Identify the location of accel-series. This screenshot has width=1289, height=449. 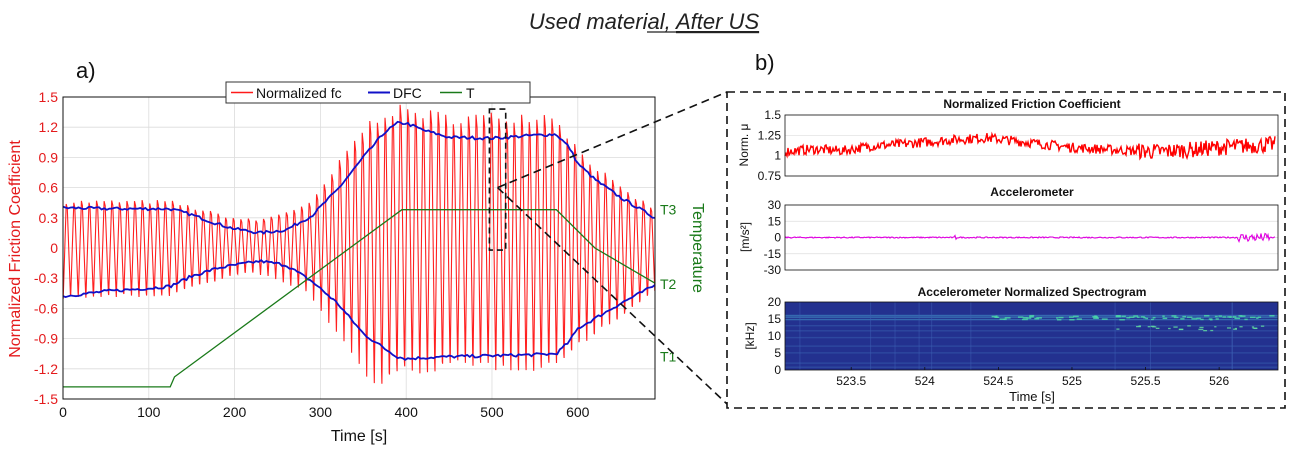
(1030, 238).